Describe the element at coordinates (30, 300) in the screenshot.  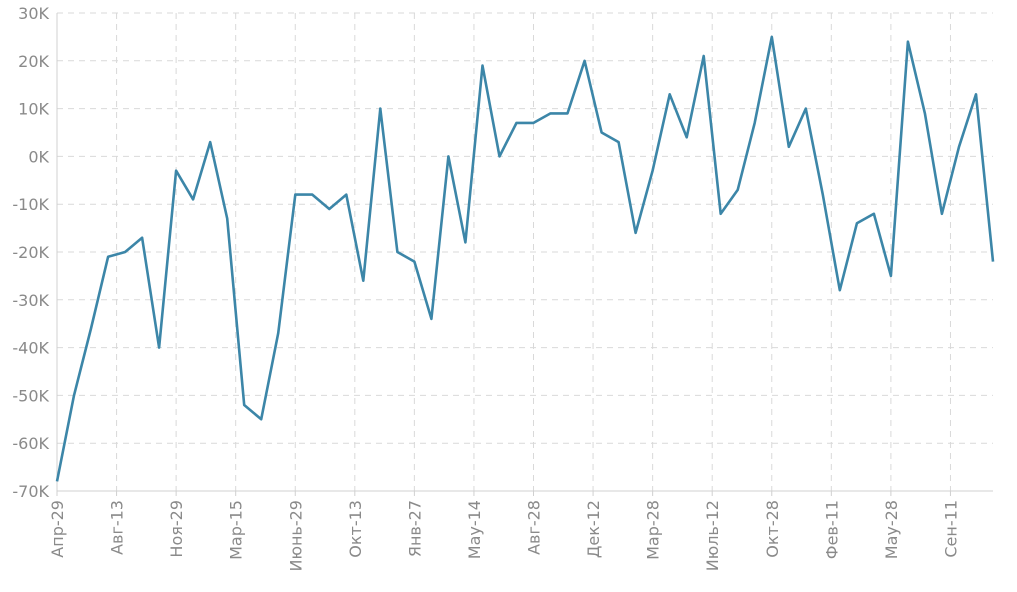
I see `y-tick-label: -30K` at that location.